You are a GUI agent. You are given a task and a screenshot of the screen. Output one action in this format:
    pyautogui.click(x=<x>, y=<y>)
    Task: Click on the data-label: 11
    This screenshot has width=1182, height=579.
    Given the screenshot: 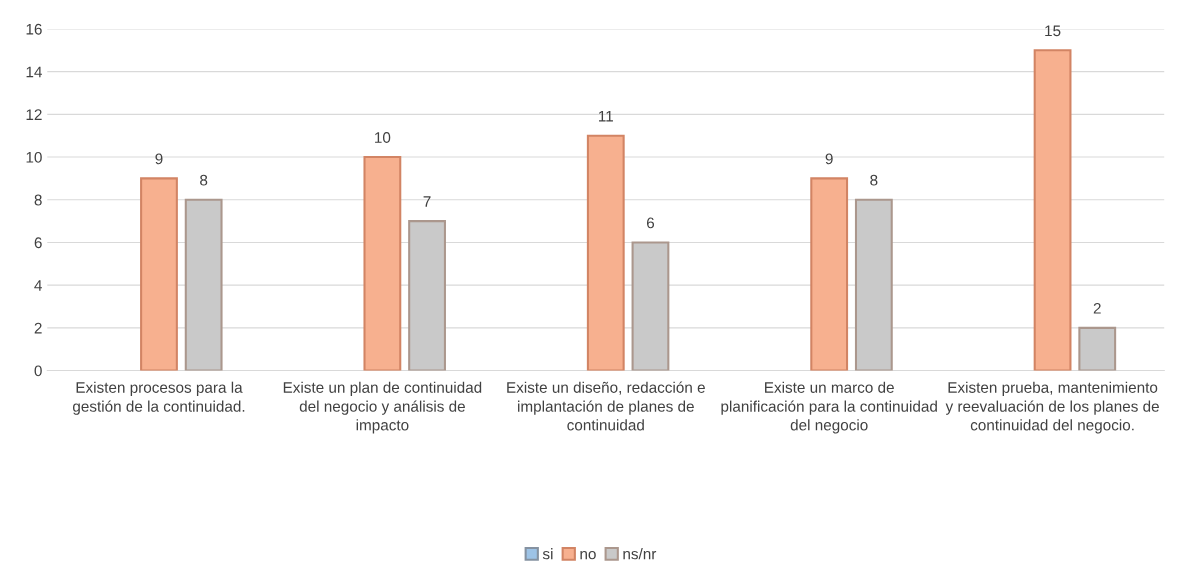 What is the action you would take?
    pyautogui.click(x=606, y=116)
    